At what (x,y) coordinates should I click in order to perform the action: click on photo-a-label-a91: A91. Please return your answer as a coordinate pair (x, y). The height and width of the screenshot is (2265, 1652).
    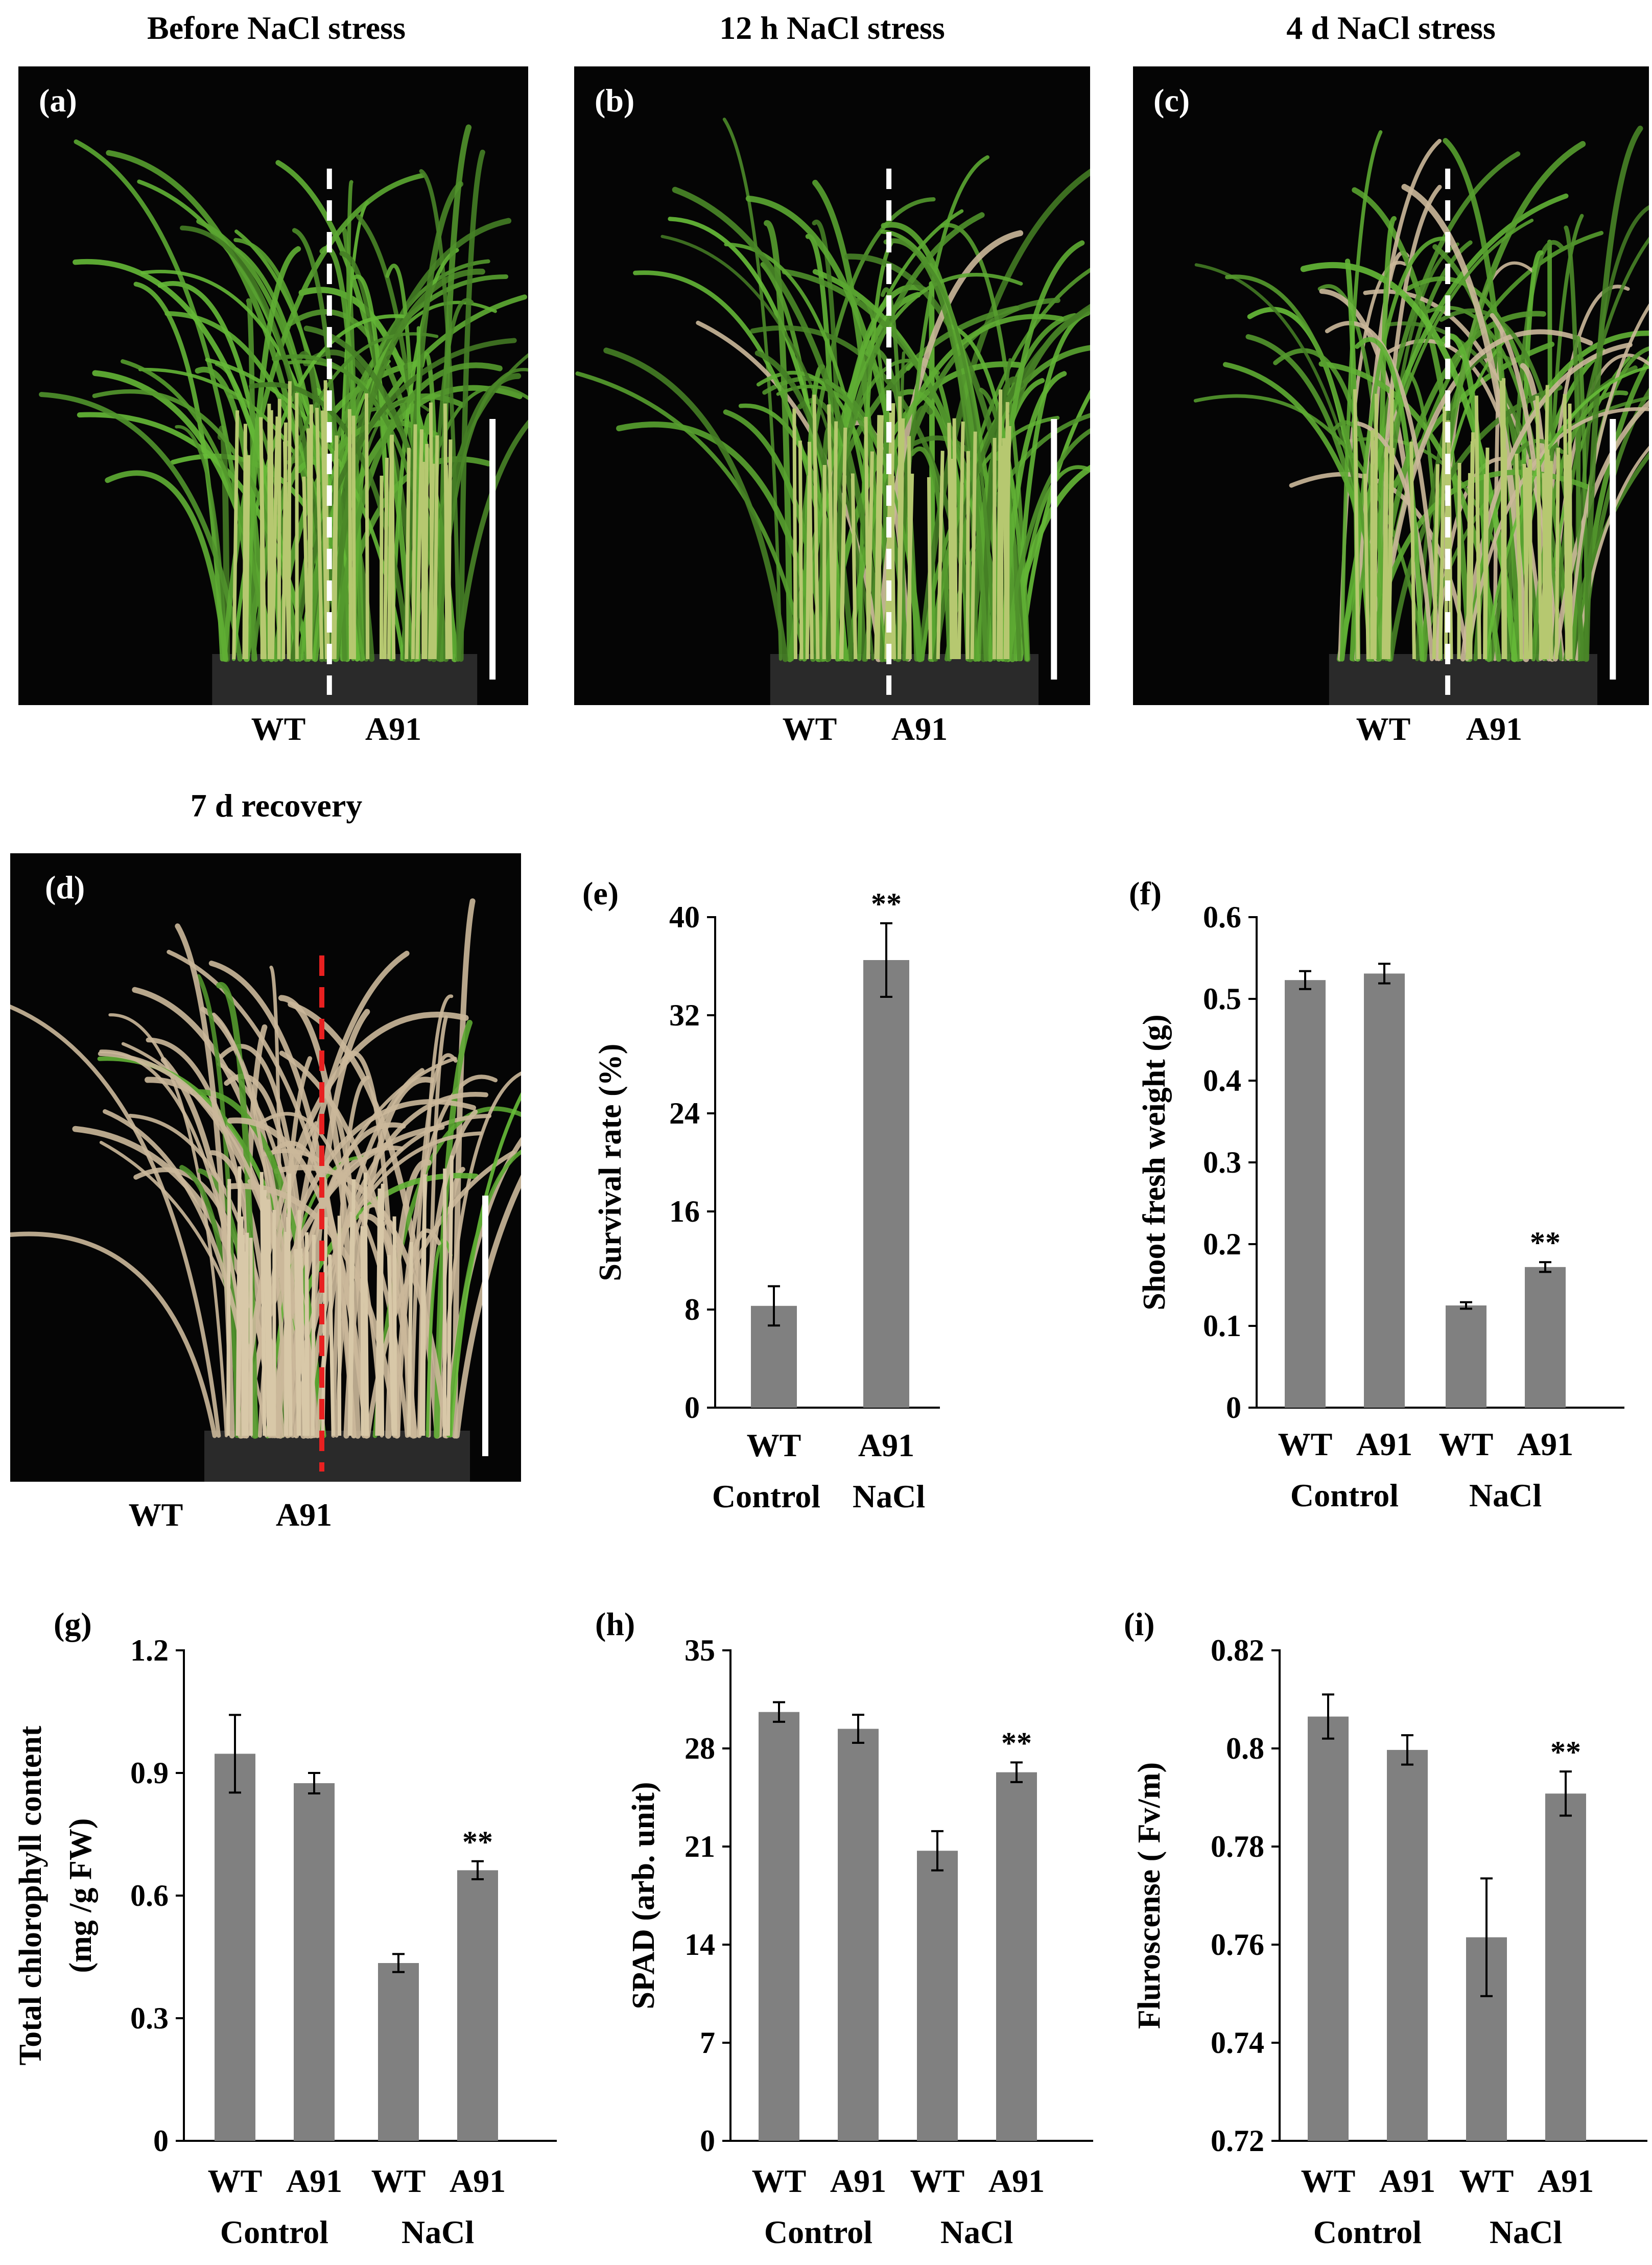
    Looking at the image, I should click on (393, 729).